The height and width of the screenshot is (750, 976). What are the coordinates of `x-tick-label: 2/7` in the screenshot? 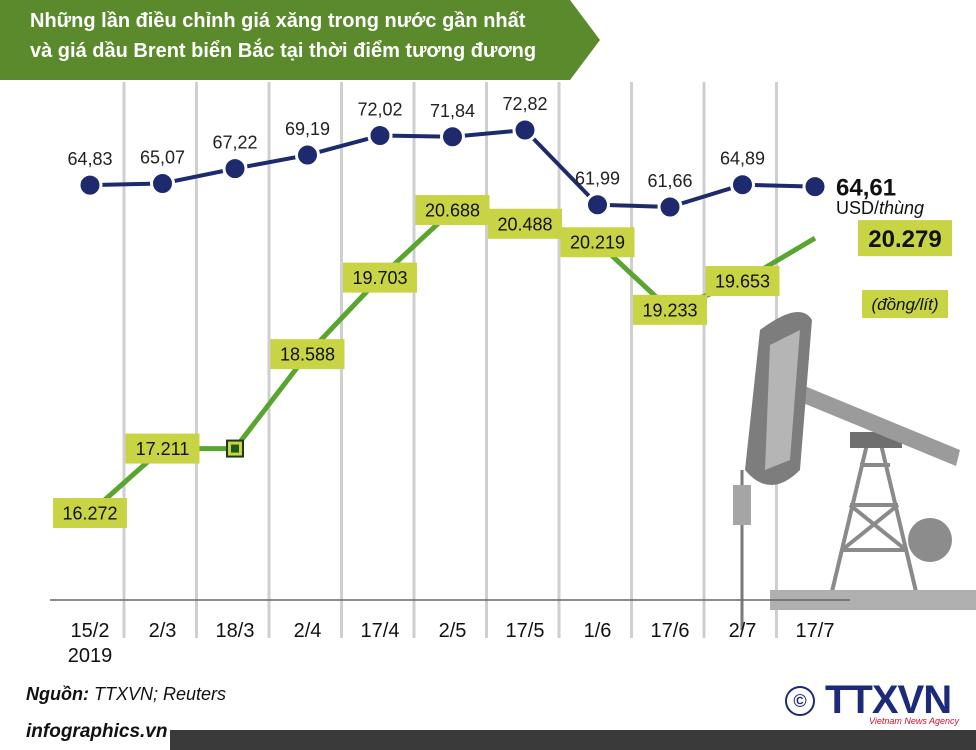 It's located at (743, 631).